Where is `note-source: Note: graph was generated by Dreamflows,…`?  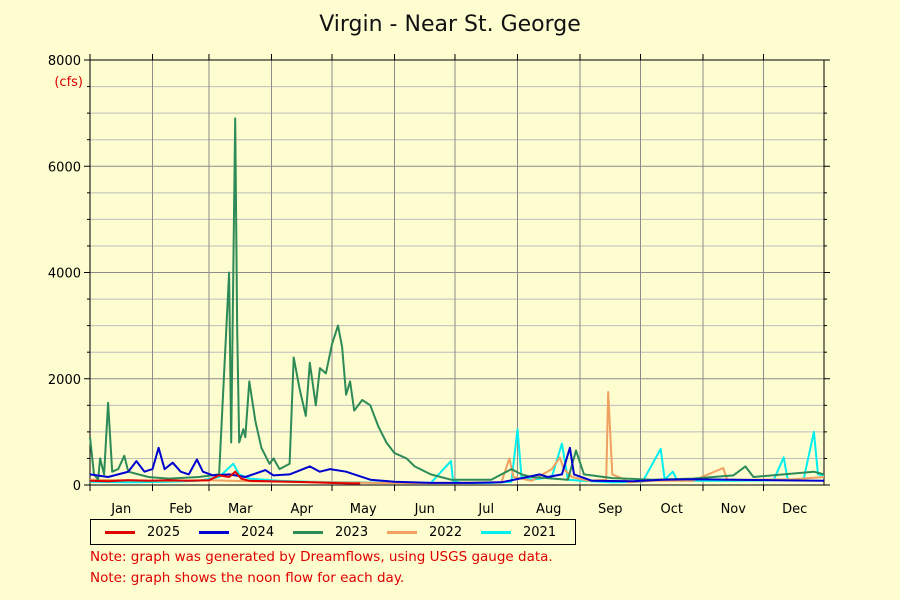 note-source: Note: graph was generated by Dreamflows,… is located at coordinates (321, 557).